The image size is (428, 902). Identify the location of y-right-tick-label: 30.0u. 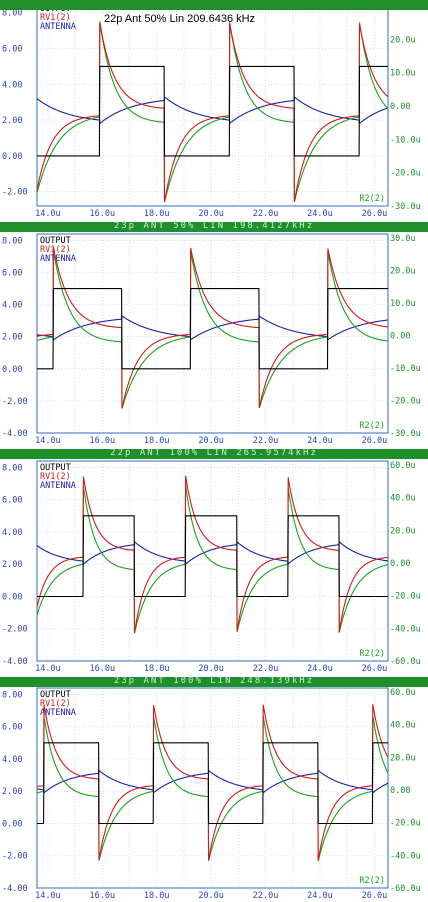
(403, 239).